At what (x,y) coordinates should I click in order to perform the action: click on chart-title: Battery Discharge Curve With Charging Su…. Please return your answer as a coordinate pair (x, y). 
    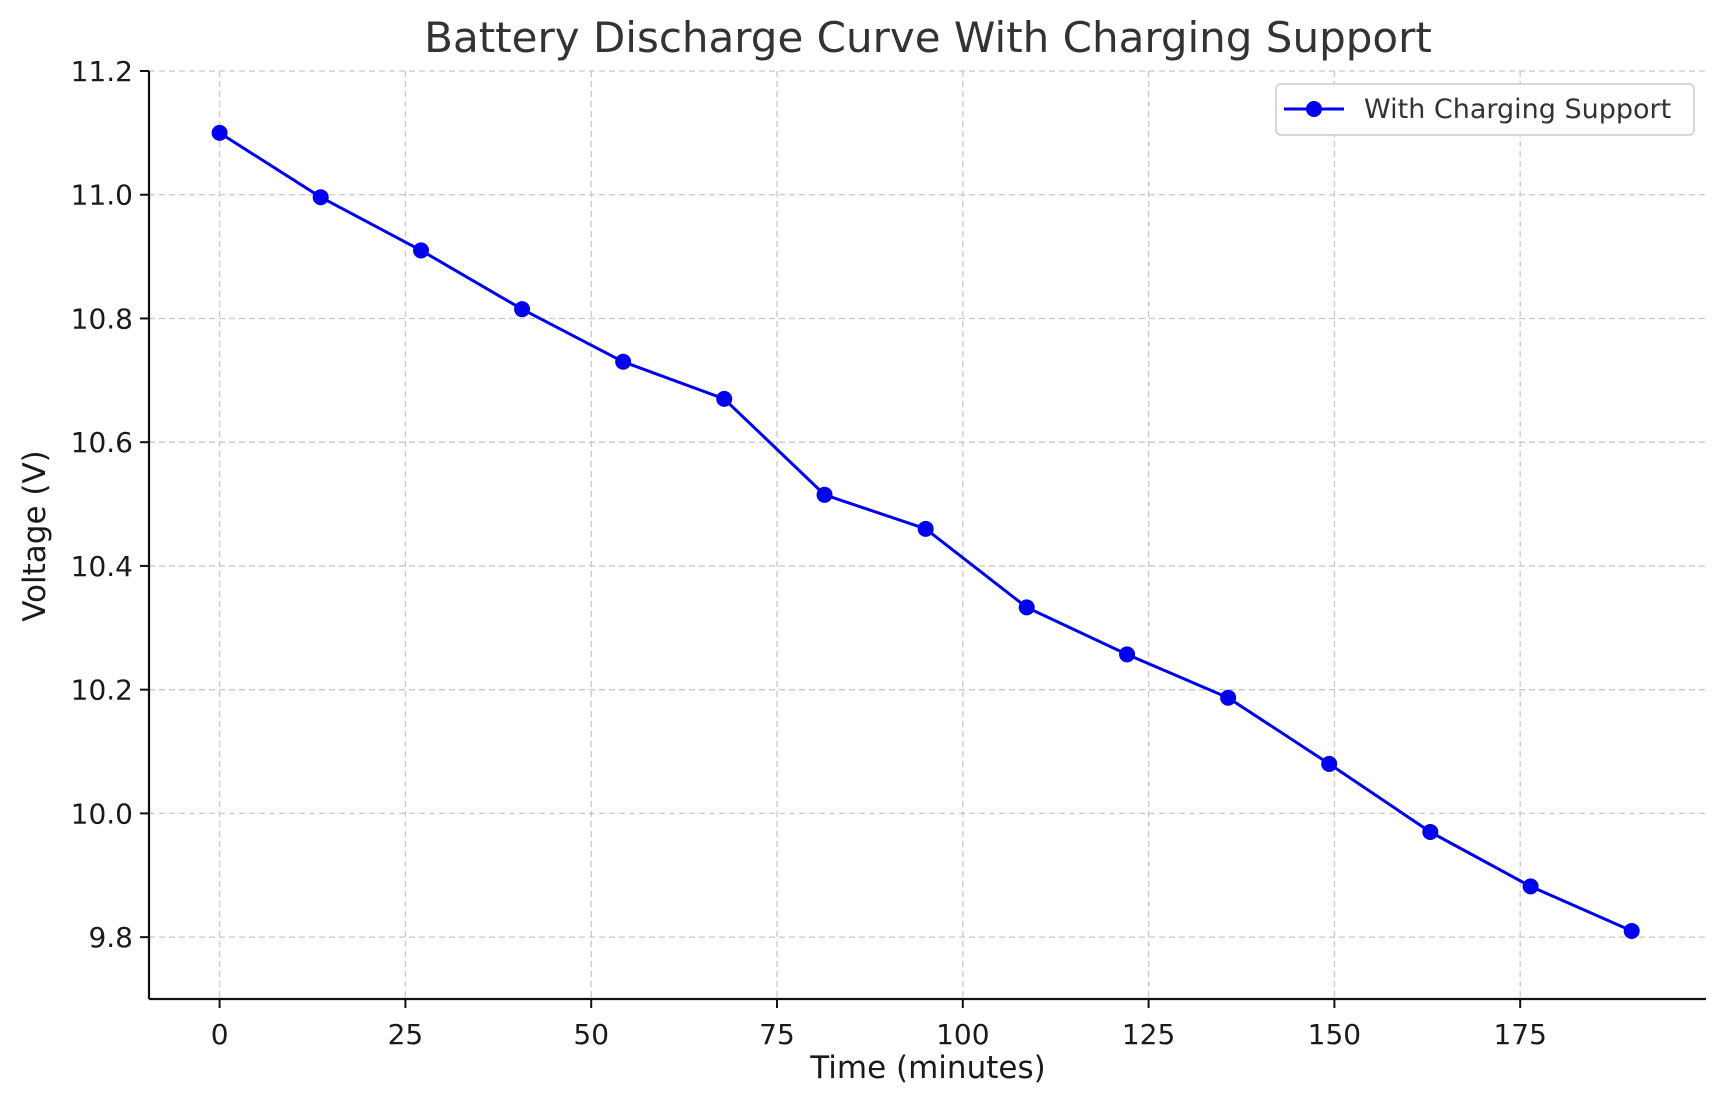
    Looking at the image, I should click on (928, 37).